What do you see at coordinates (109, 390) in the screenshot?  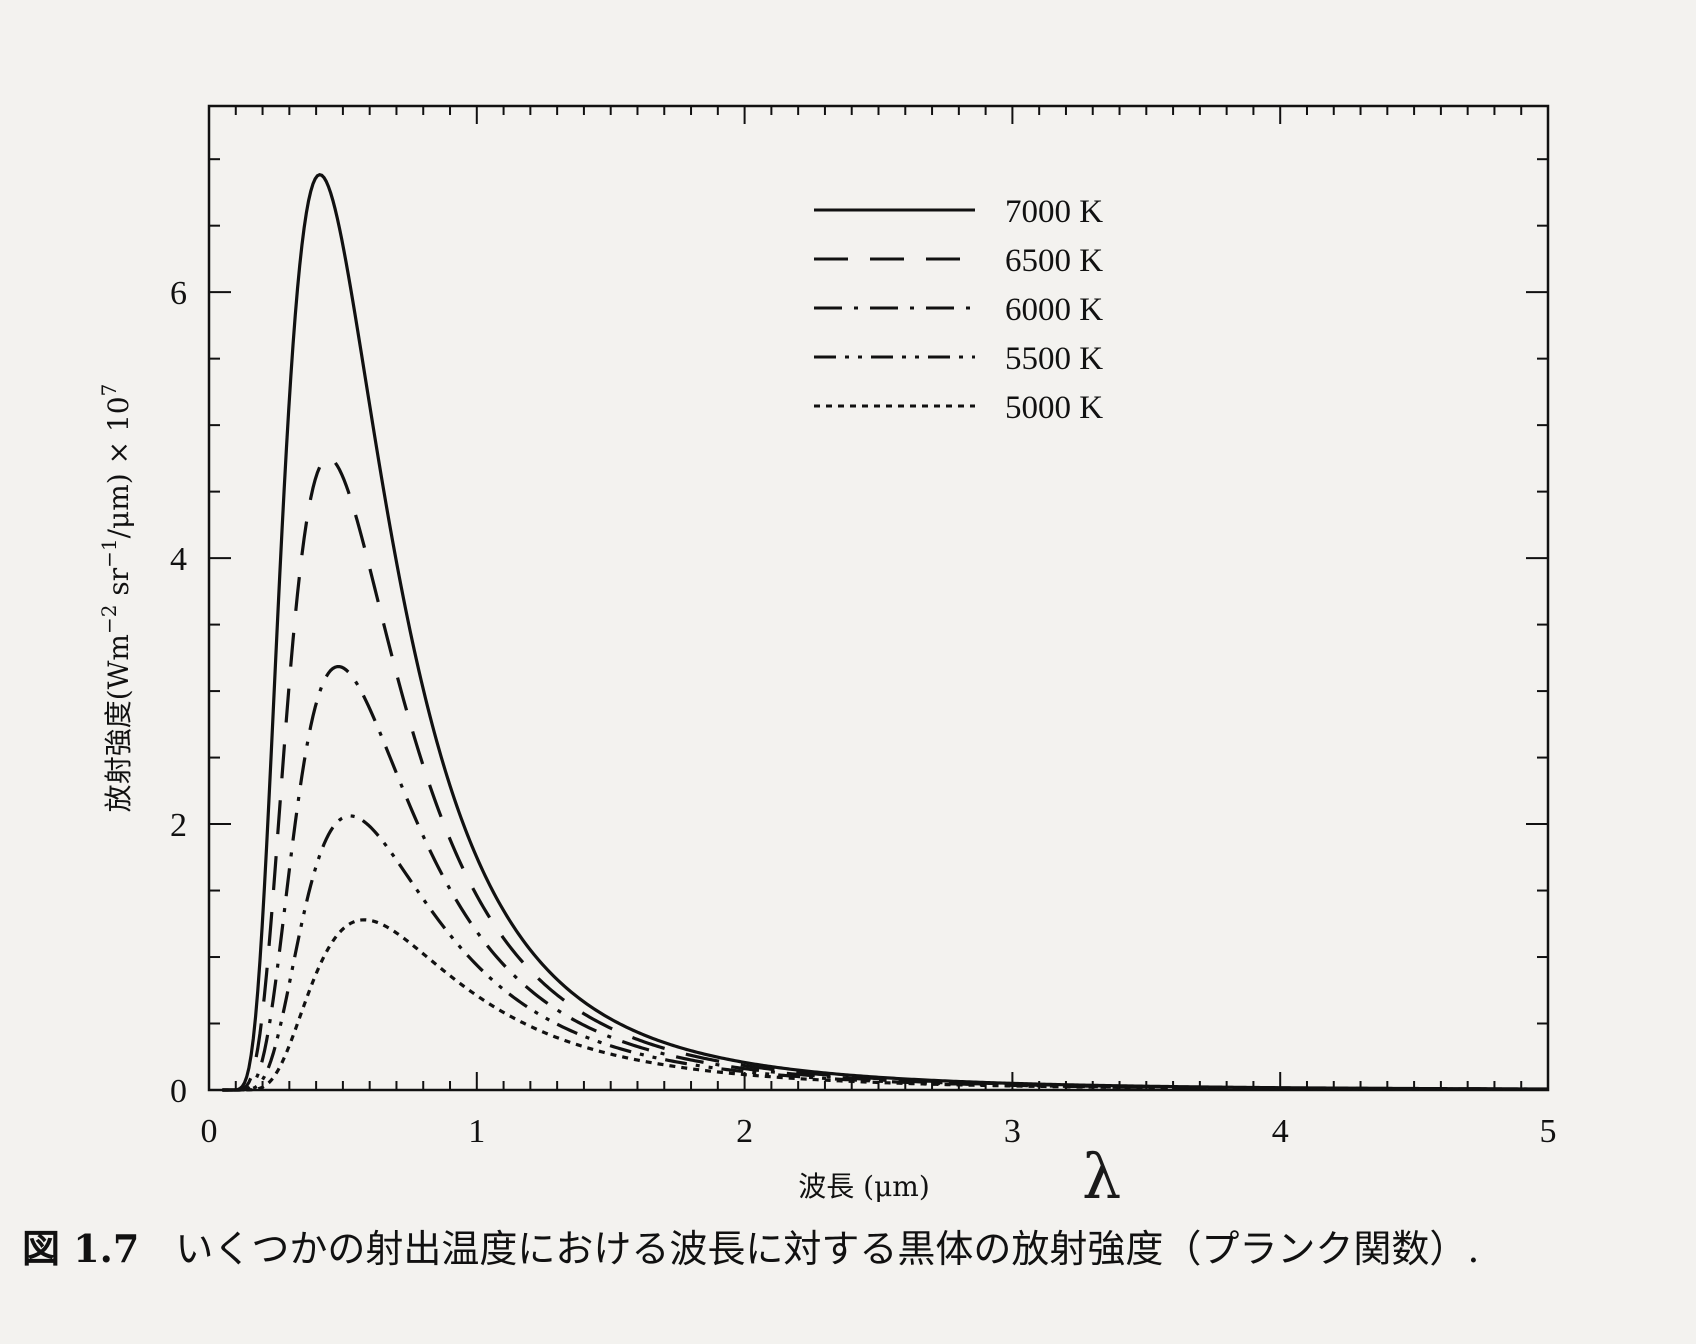 I see `y-axis-title-sup3: 7` at bounding box center [109, 390].